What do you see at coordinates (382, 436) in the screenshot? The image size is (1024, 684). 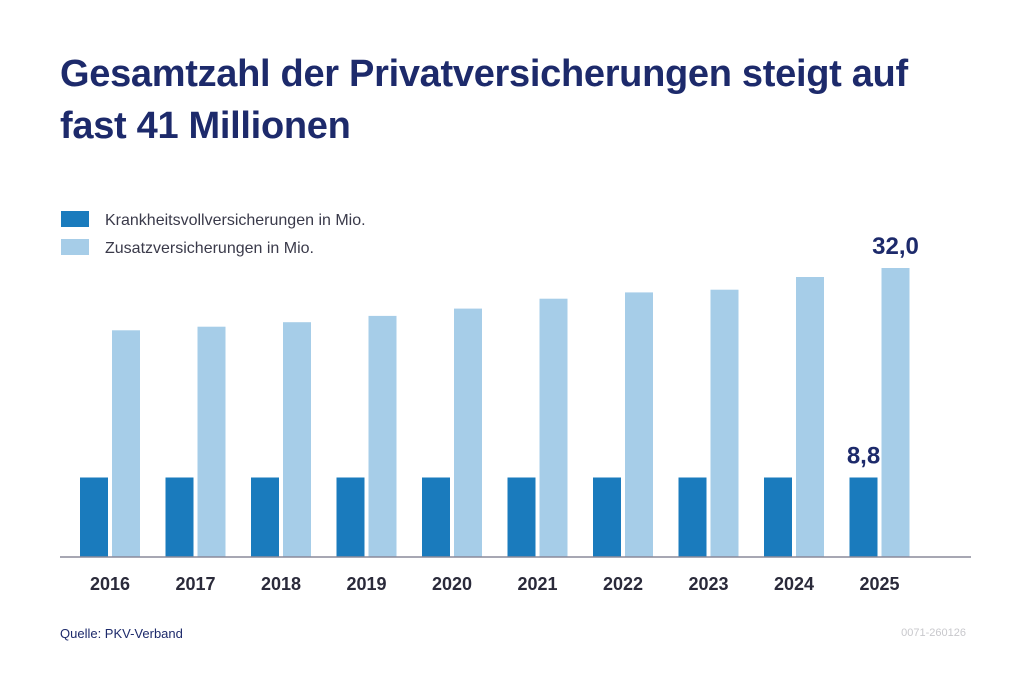 I see `bar-supplementary-2019` at bounding box center [382, 436].